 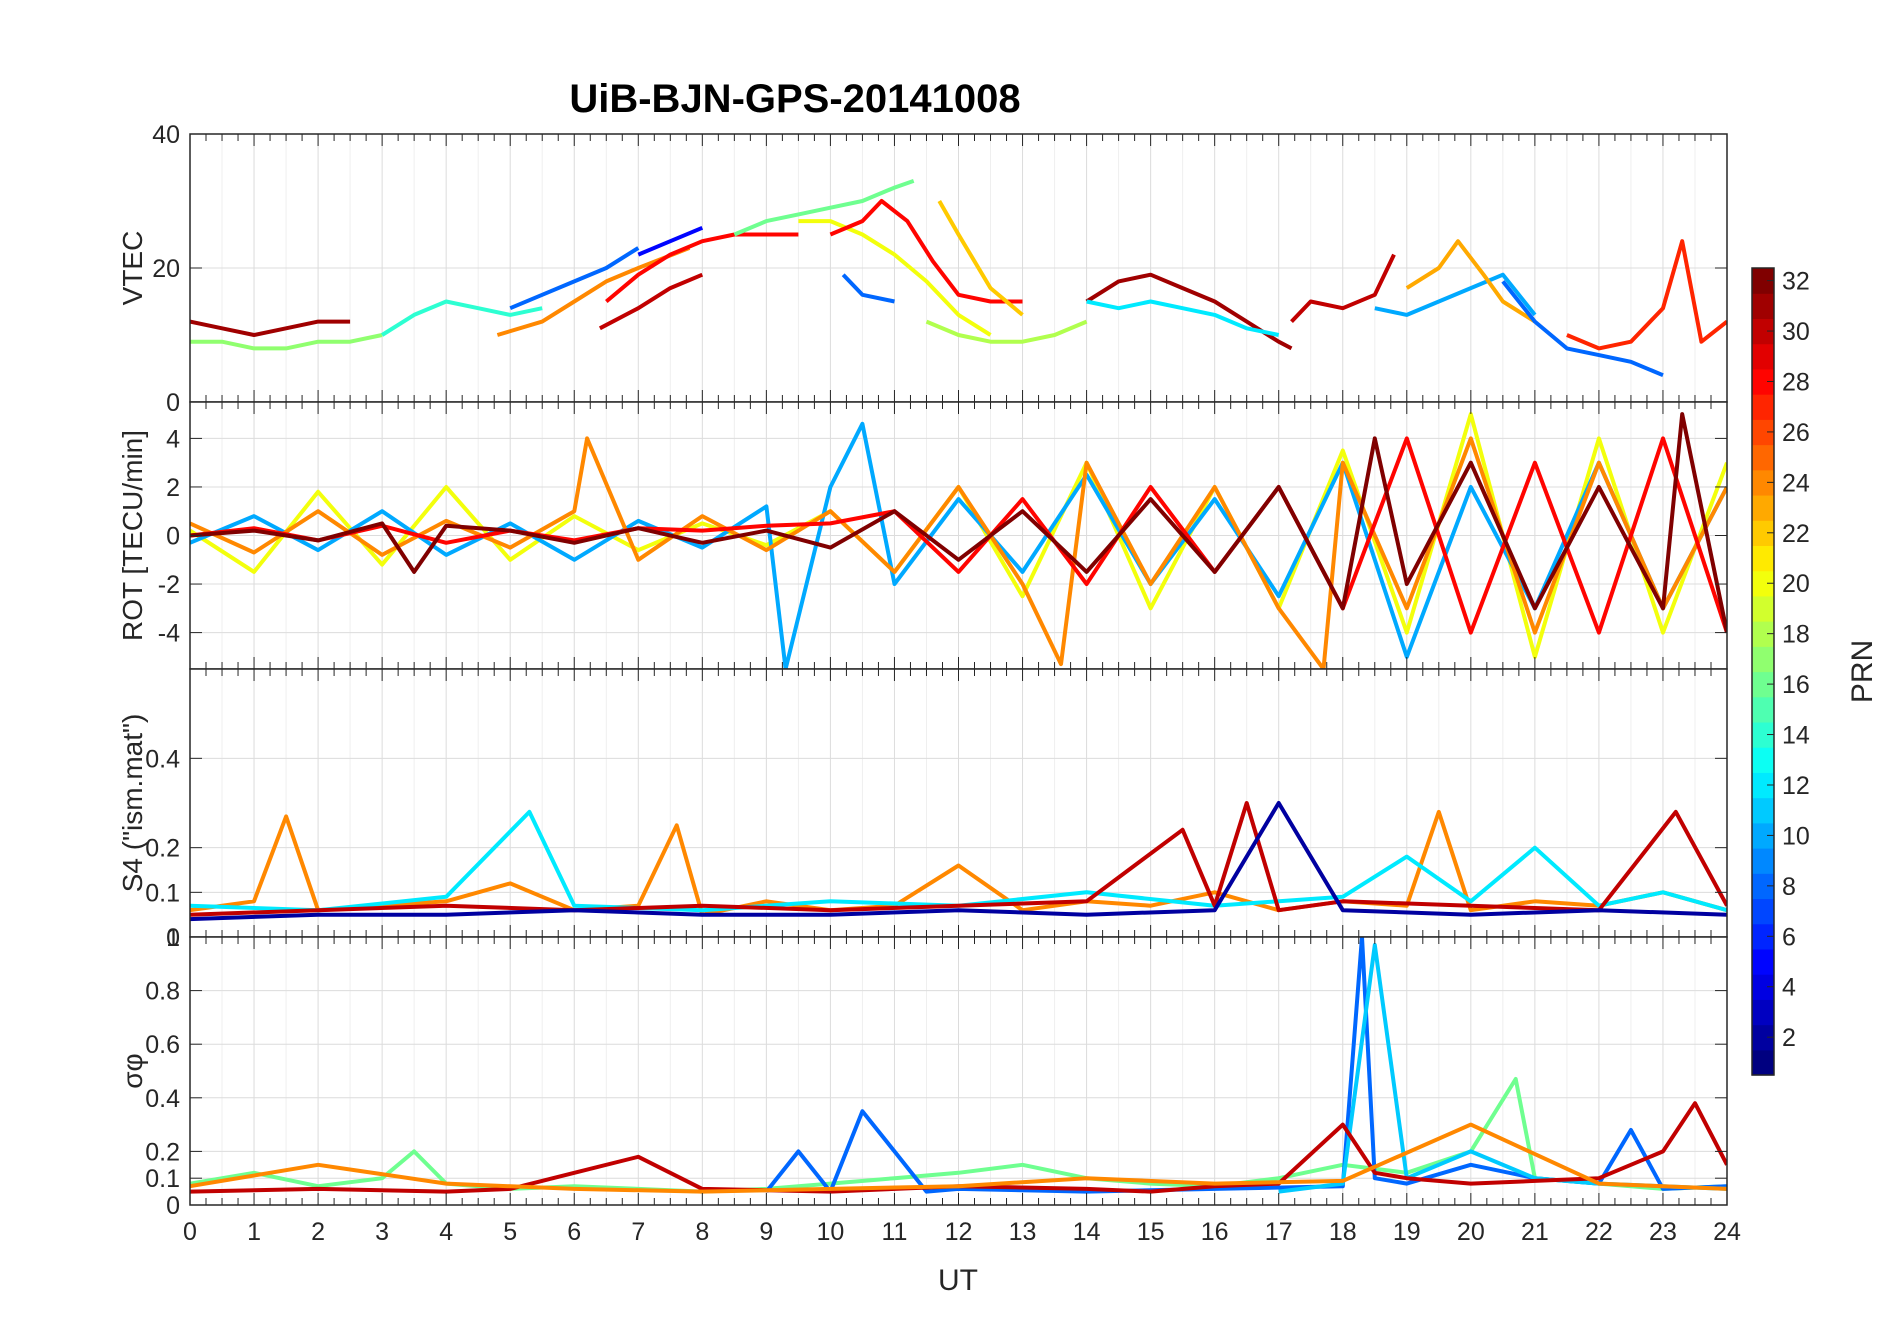 I want to click on colorbar-tick-label: 30, so click(x=1796, y=332).